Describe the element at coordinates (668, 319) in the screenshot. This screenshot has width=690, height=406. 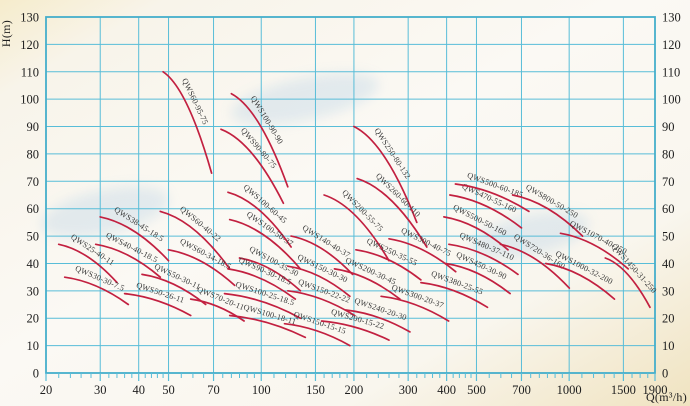
I see `y-tick-label-right: 20` at that location.